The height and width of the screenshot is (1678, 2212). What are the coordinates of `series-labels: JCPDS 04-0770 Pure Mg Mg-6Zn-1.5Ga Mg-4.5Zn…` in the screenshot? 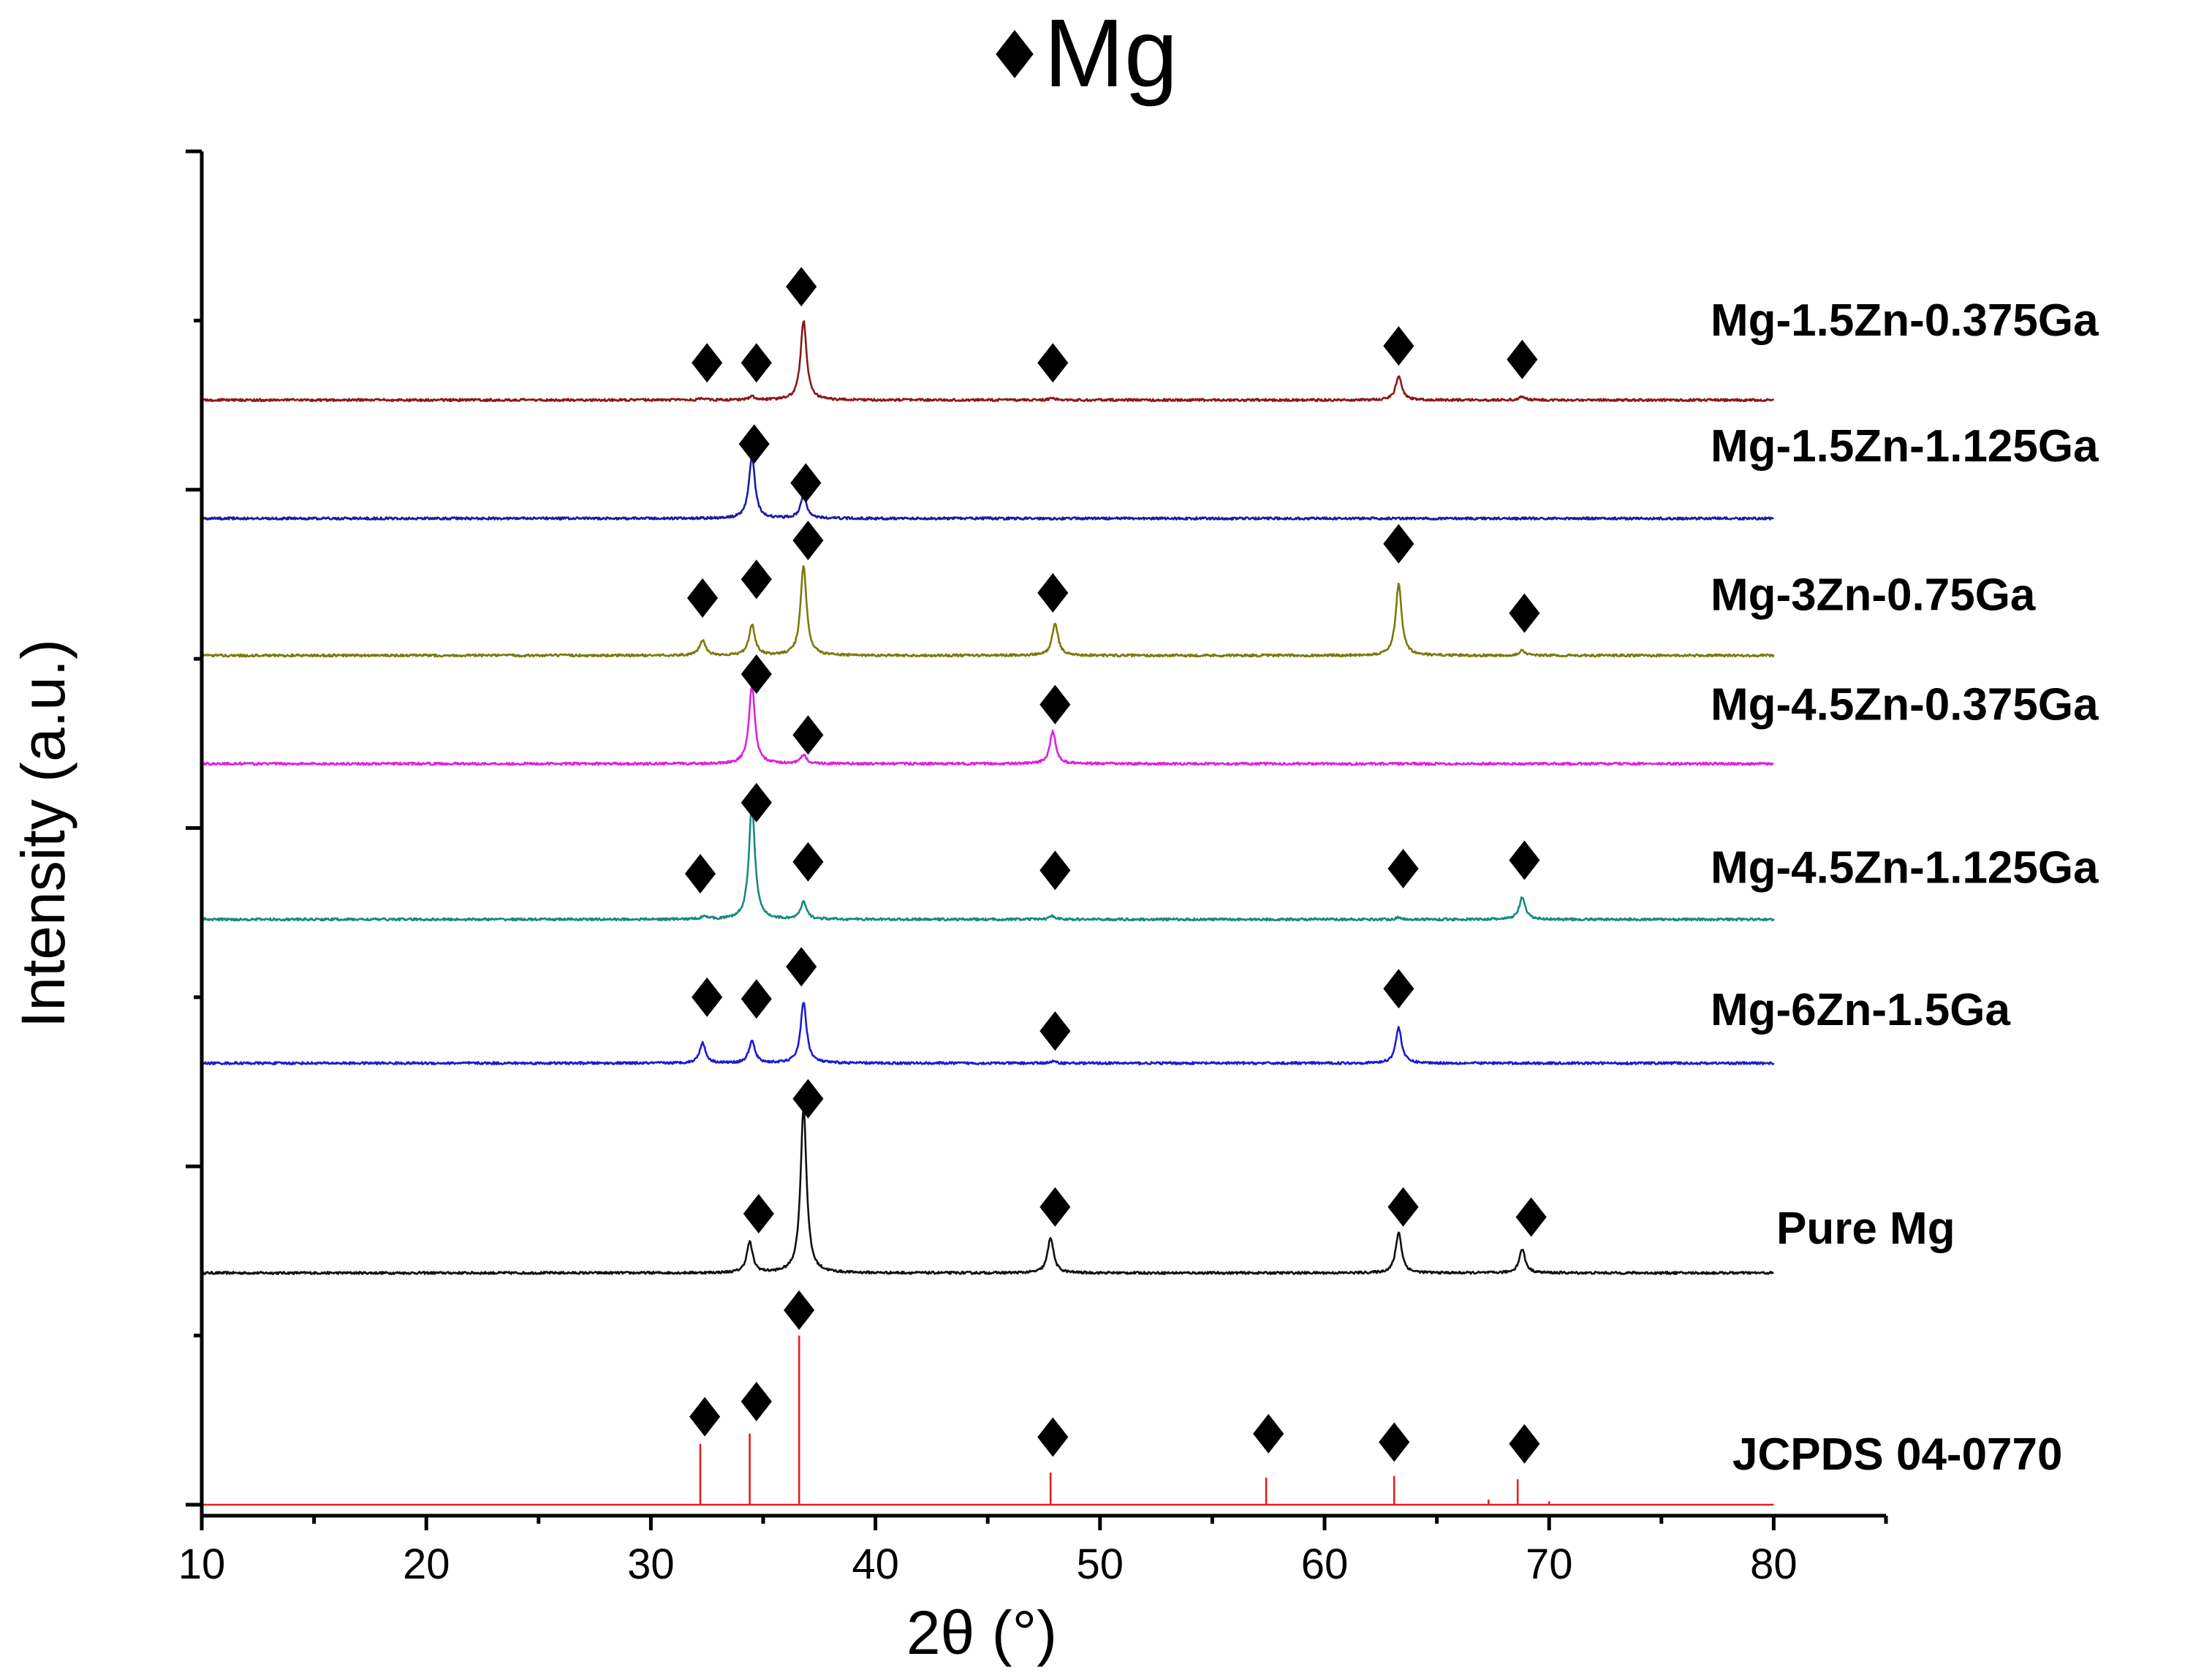 It's located at (1905, 887).